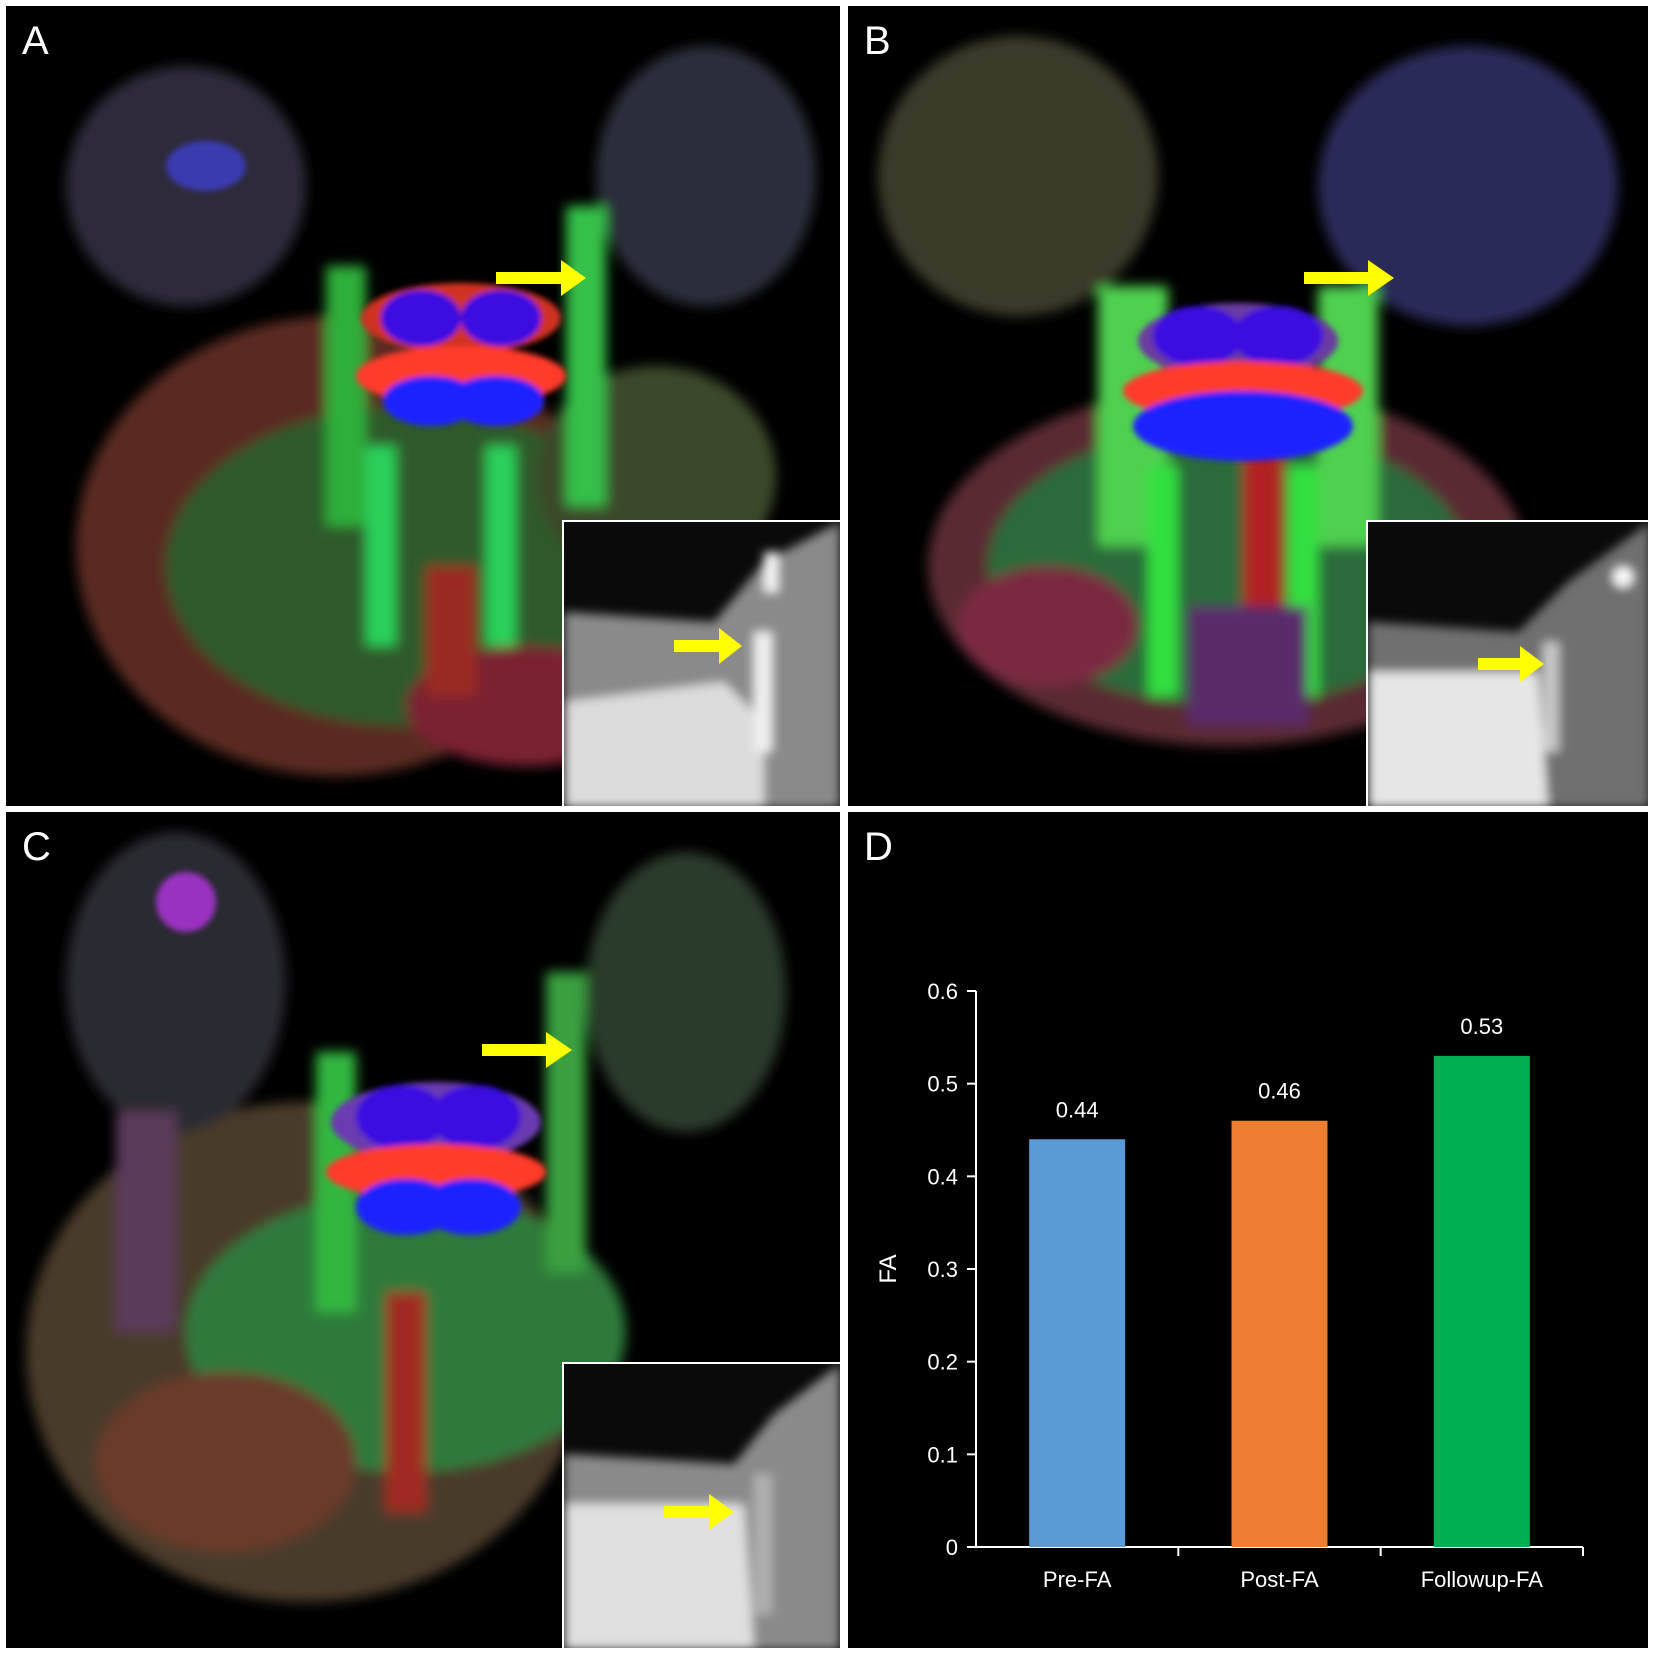 The width and height of the screenshot is (1654, 1654). I want to click on panel-label: A, so click(35, 41).